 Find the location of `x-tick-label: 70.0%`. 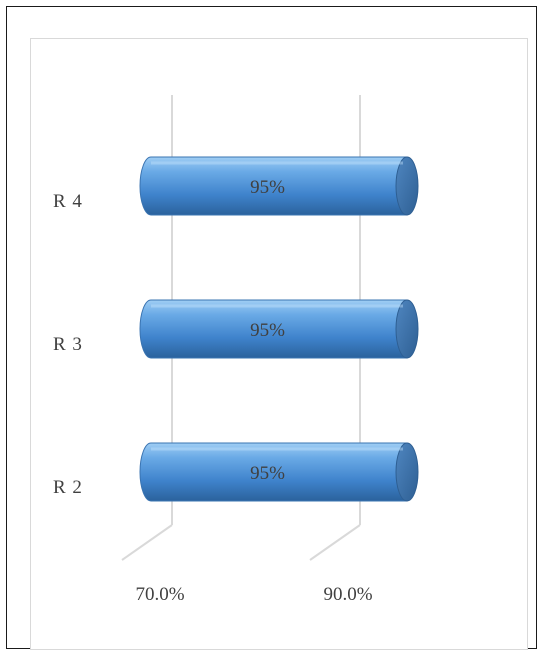

x-tick-label: 70.0% is located at coordinates (159, 594).